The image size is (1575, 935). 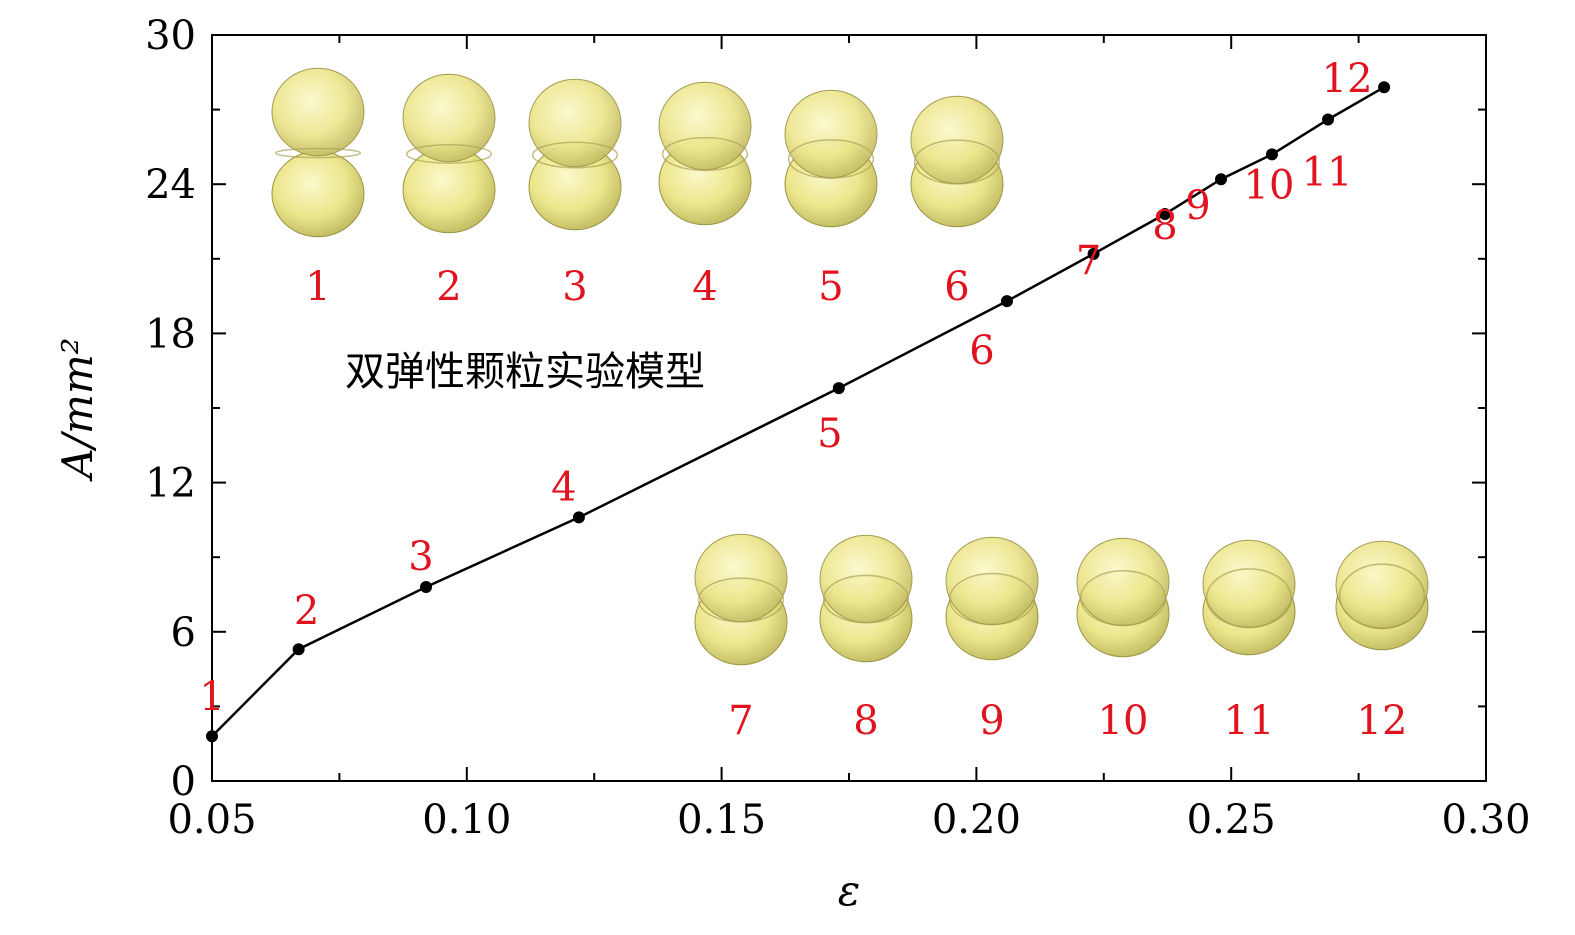 What do you see at coordinates (170, 484) in the screenshot?
I see `y-tick-label: 12` at bounding box center [170, 484].